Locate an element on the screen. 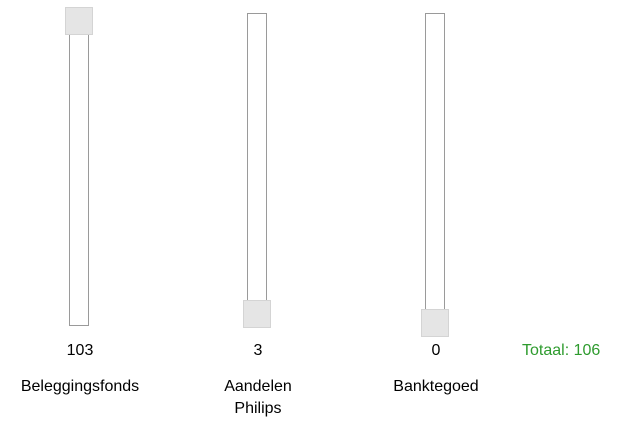 The height and width of the screenshot is (424, 626). slider-value: 103 is located at coordinates (80, 350).